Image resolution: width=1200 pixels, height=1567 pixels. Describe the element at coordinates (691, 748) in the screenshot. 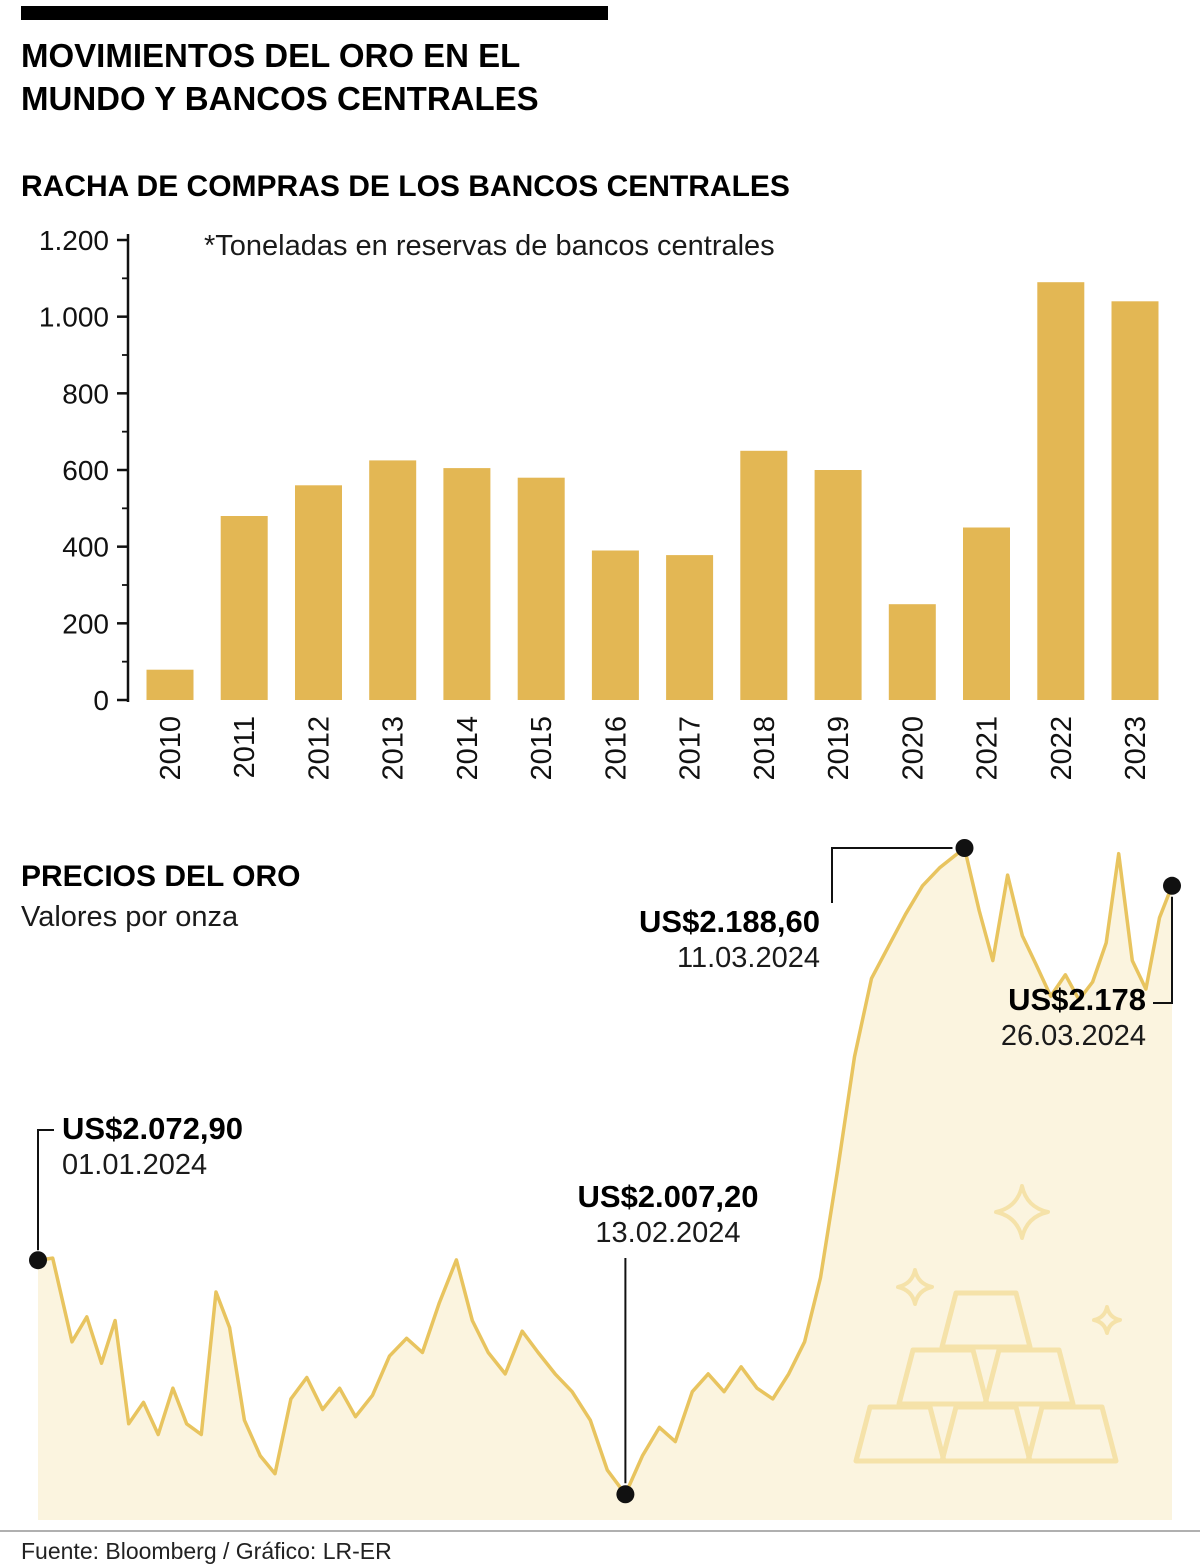

I see `x-axis-year-label: 2017` at that location.